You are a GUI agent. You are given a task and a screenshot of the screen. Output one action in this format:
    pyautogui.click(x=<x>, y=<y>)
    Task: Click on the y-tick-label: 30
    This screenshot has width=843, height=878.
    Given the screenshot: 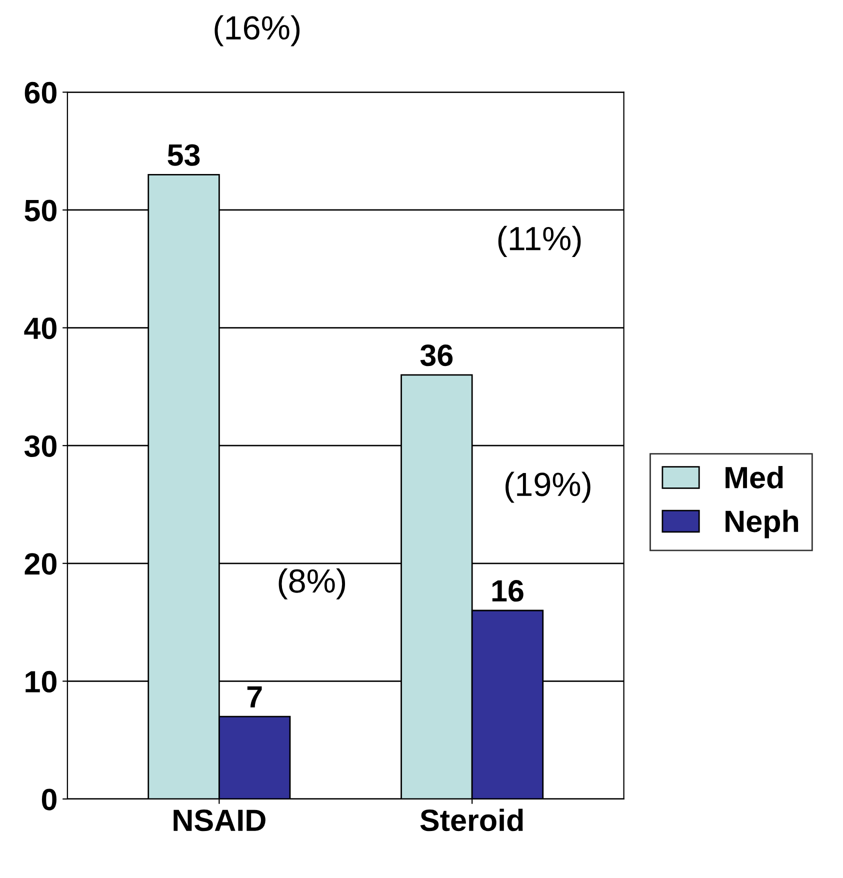 What is the action you would take?
    pyautogui.click(x=40, y=446)
    